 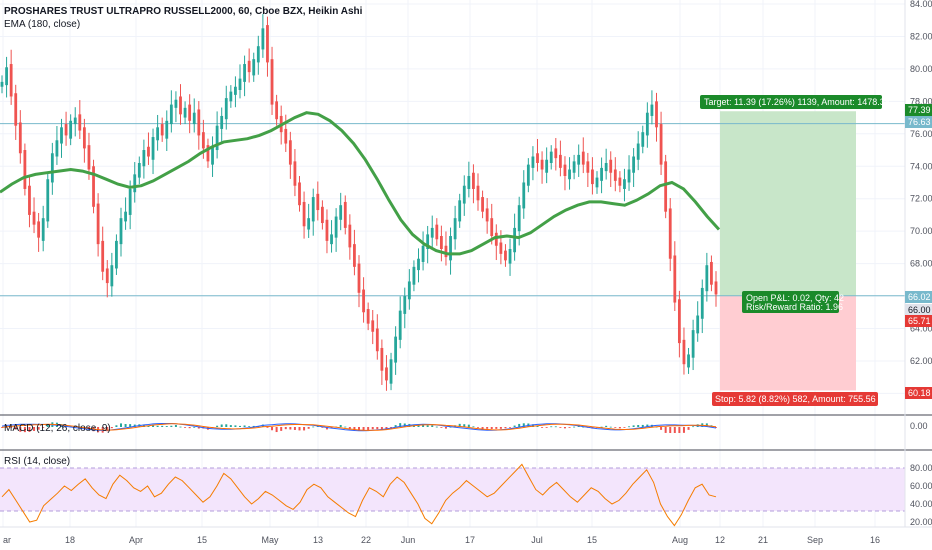 I want to click on risk-reward-label: Risk/Reward Ratio: 1.96, so click(x=794, y=307).